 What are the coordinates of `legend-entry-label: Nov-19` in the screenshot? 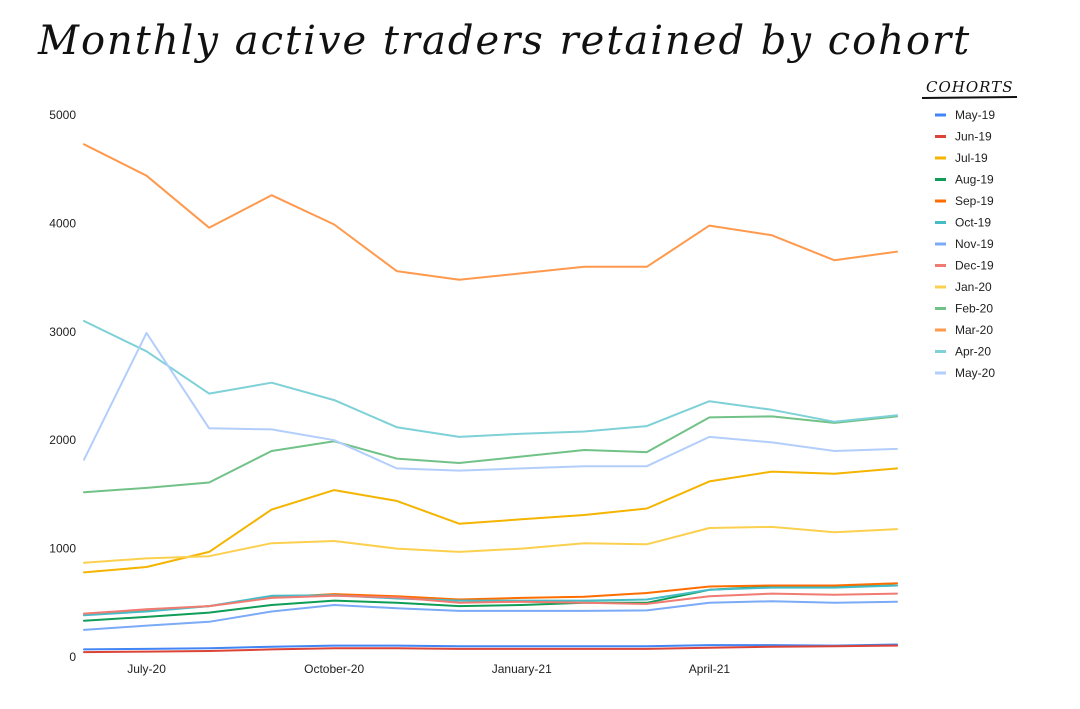 It's located at (974, 244).